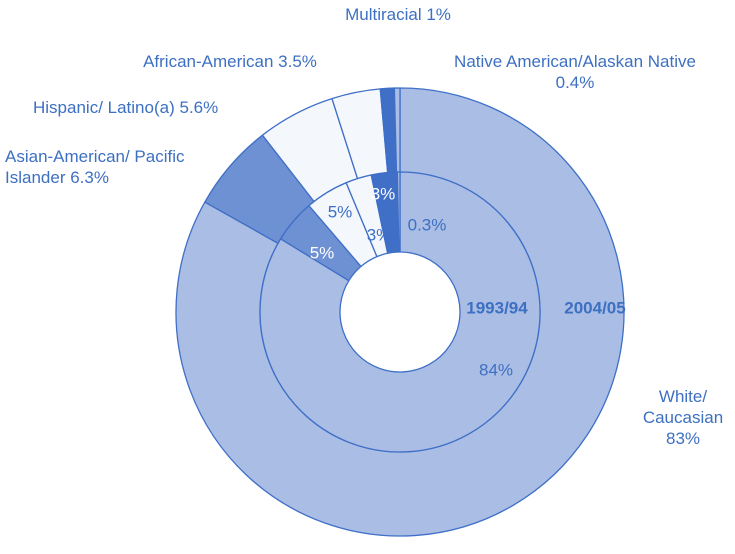  What do you see at coordinates (427, 224) in the screenshot?
I see `value-label: 0.3%` at bounding box center [427, 224].